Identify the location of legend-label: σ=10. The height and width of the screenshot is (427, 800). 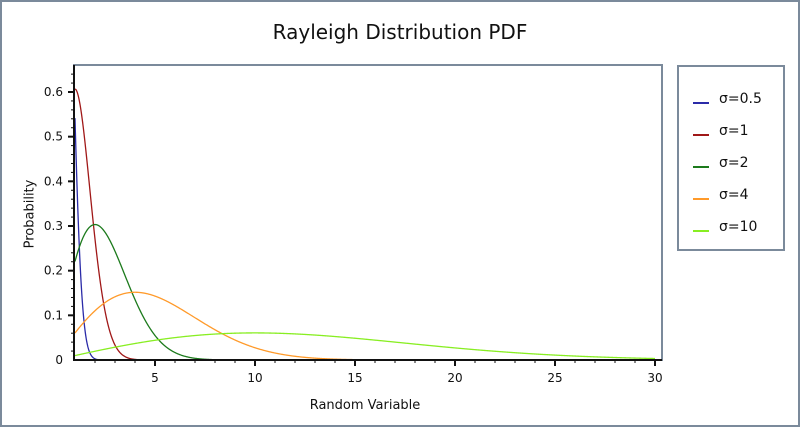
(738, 227).